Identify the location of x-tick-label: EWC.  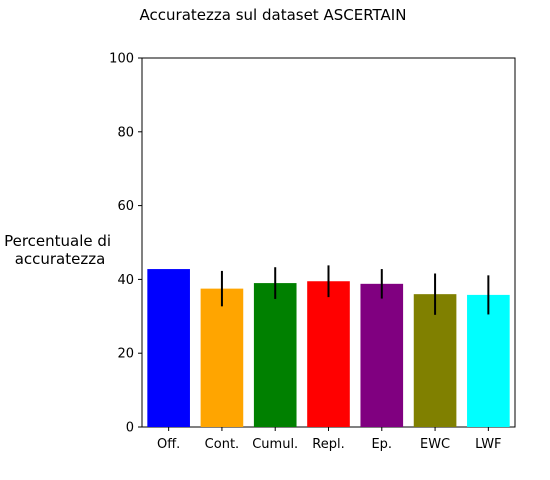
(435, 444).